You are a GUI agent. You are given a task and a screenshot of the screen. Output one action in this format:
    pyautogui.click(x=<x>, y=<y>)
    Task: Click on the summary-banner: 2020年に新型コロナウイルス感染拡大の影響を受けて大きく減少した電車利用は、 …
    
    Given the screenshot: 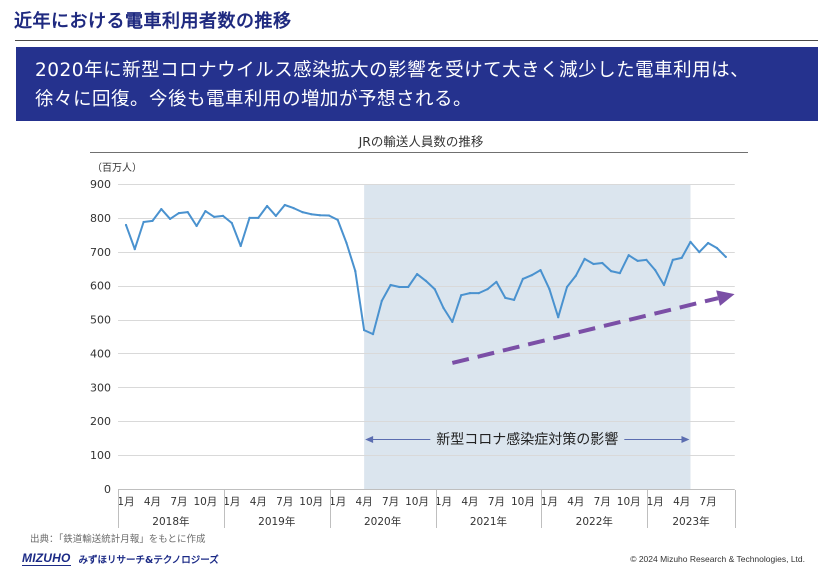 What is the action you would take?
    pyautogui.click(x=417, y=84)
    